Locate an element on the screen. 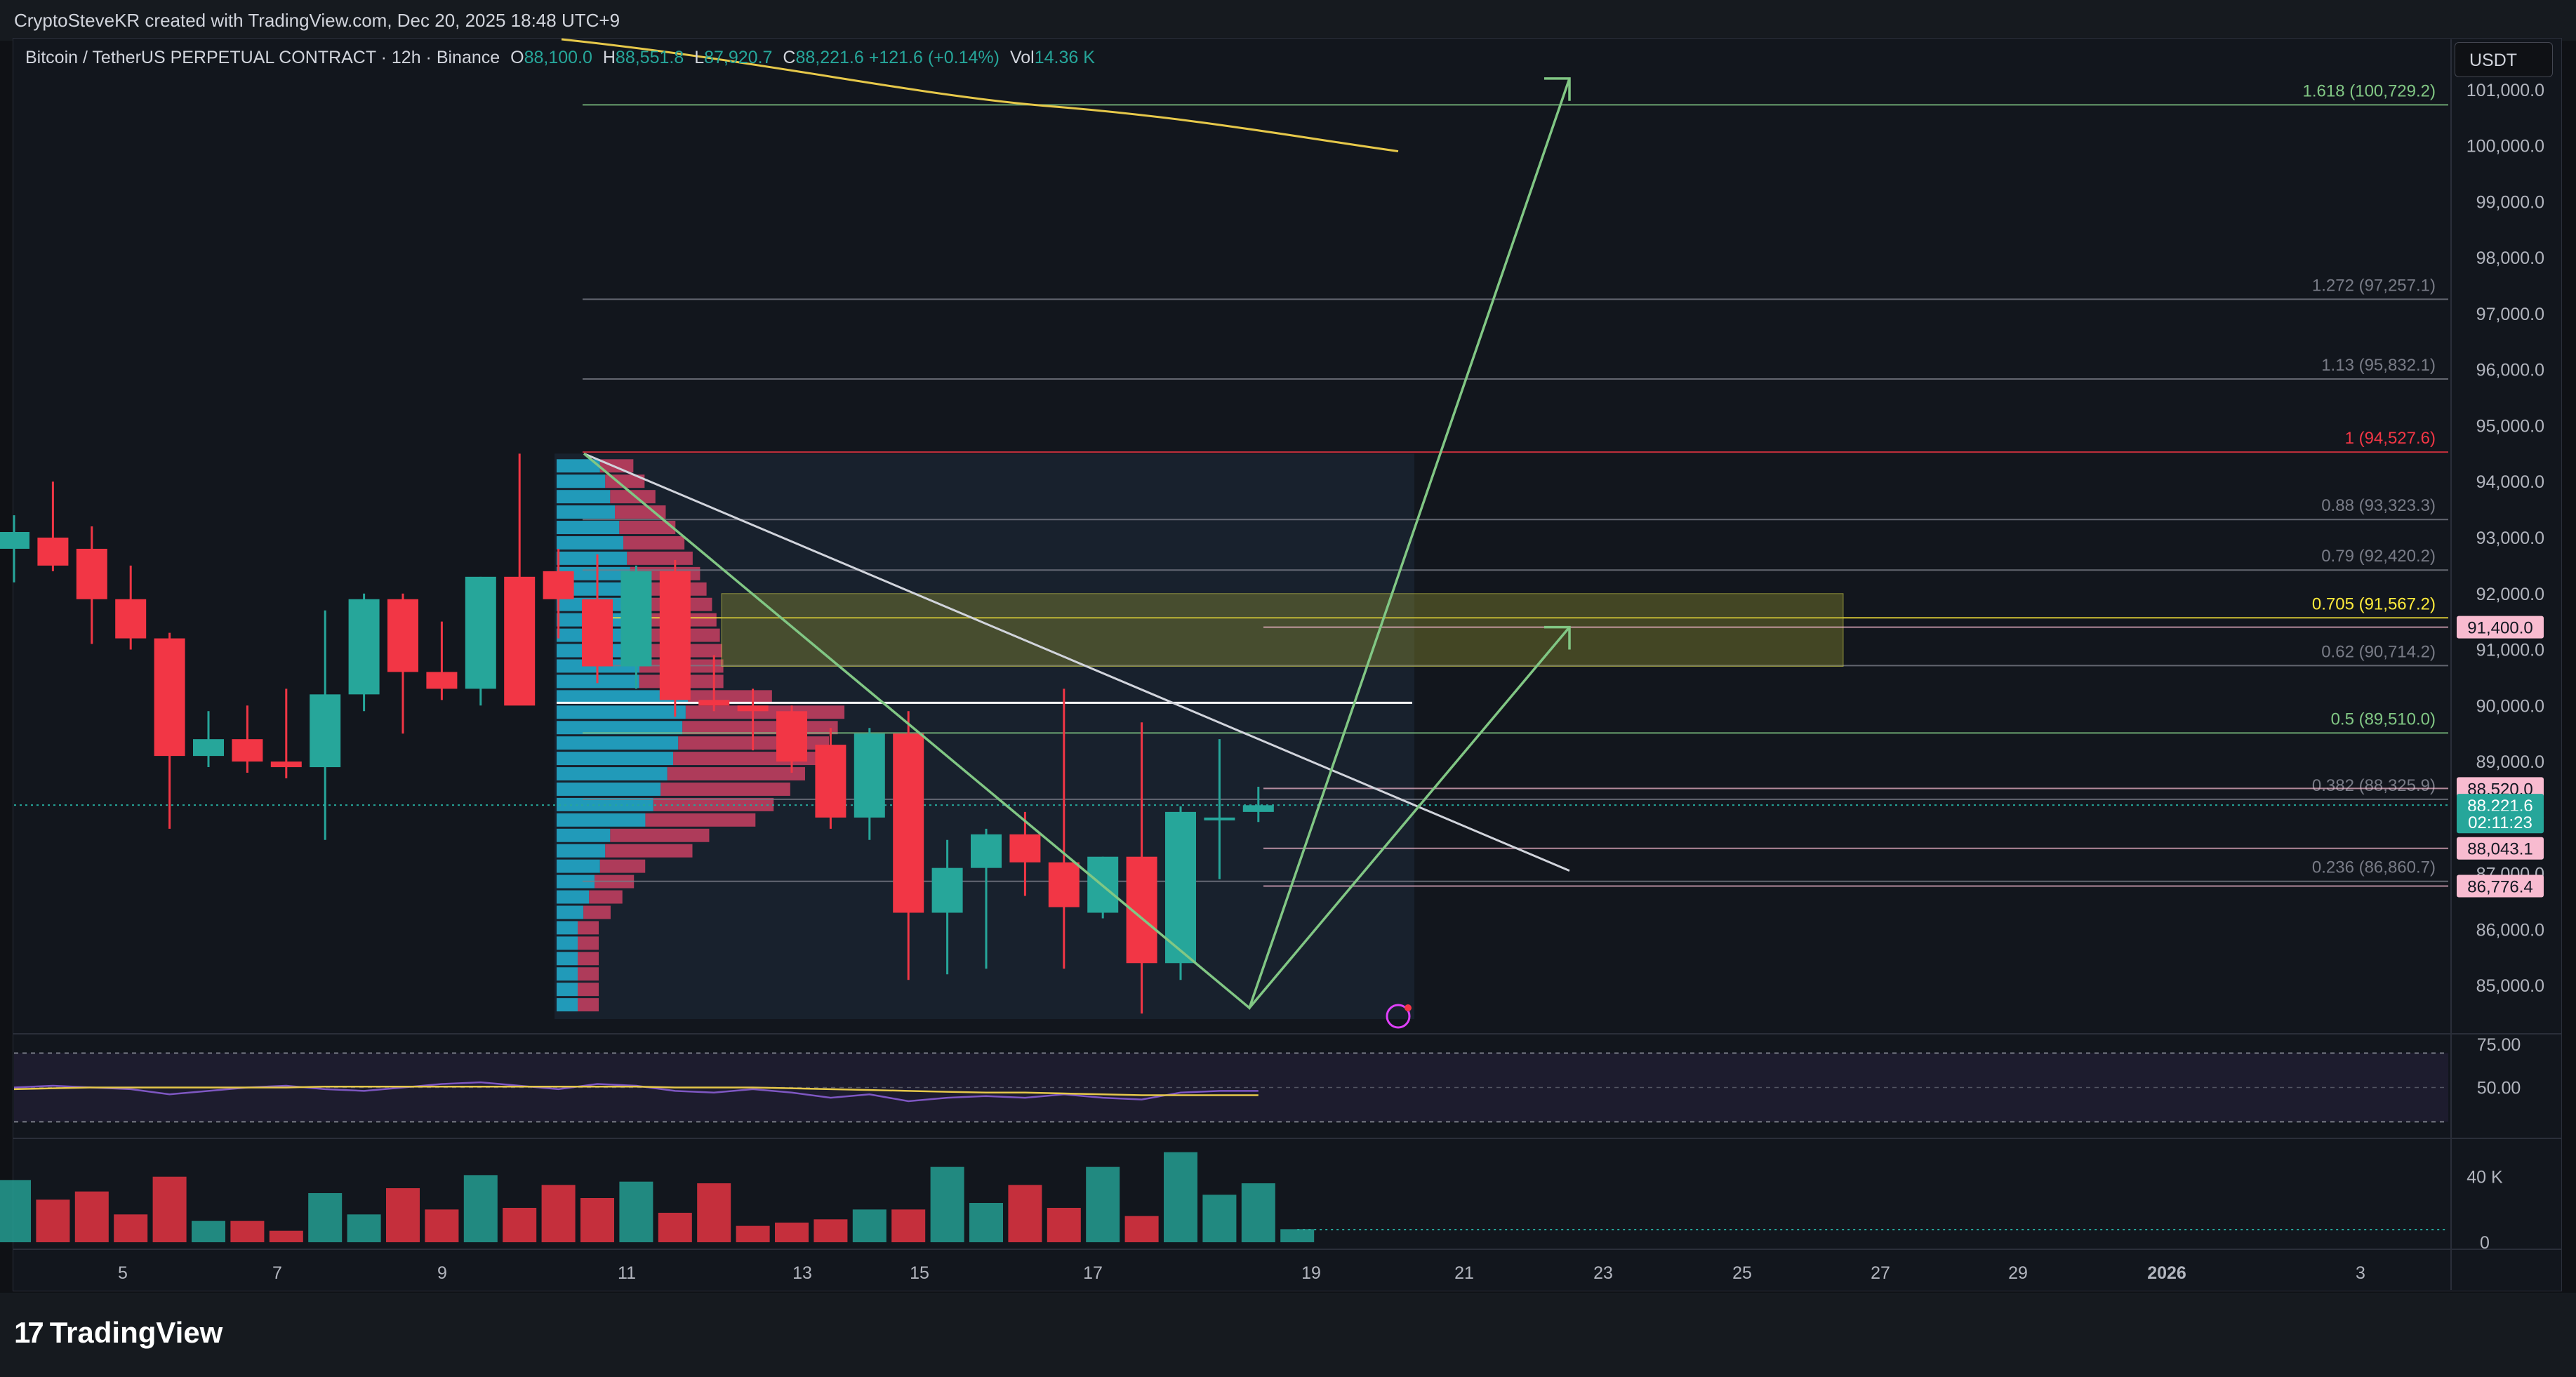  time-axis-tick: 5 is located at coordinates (123, 1273).